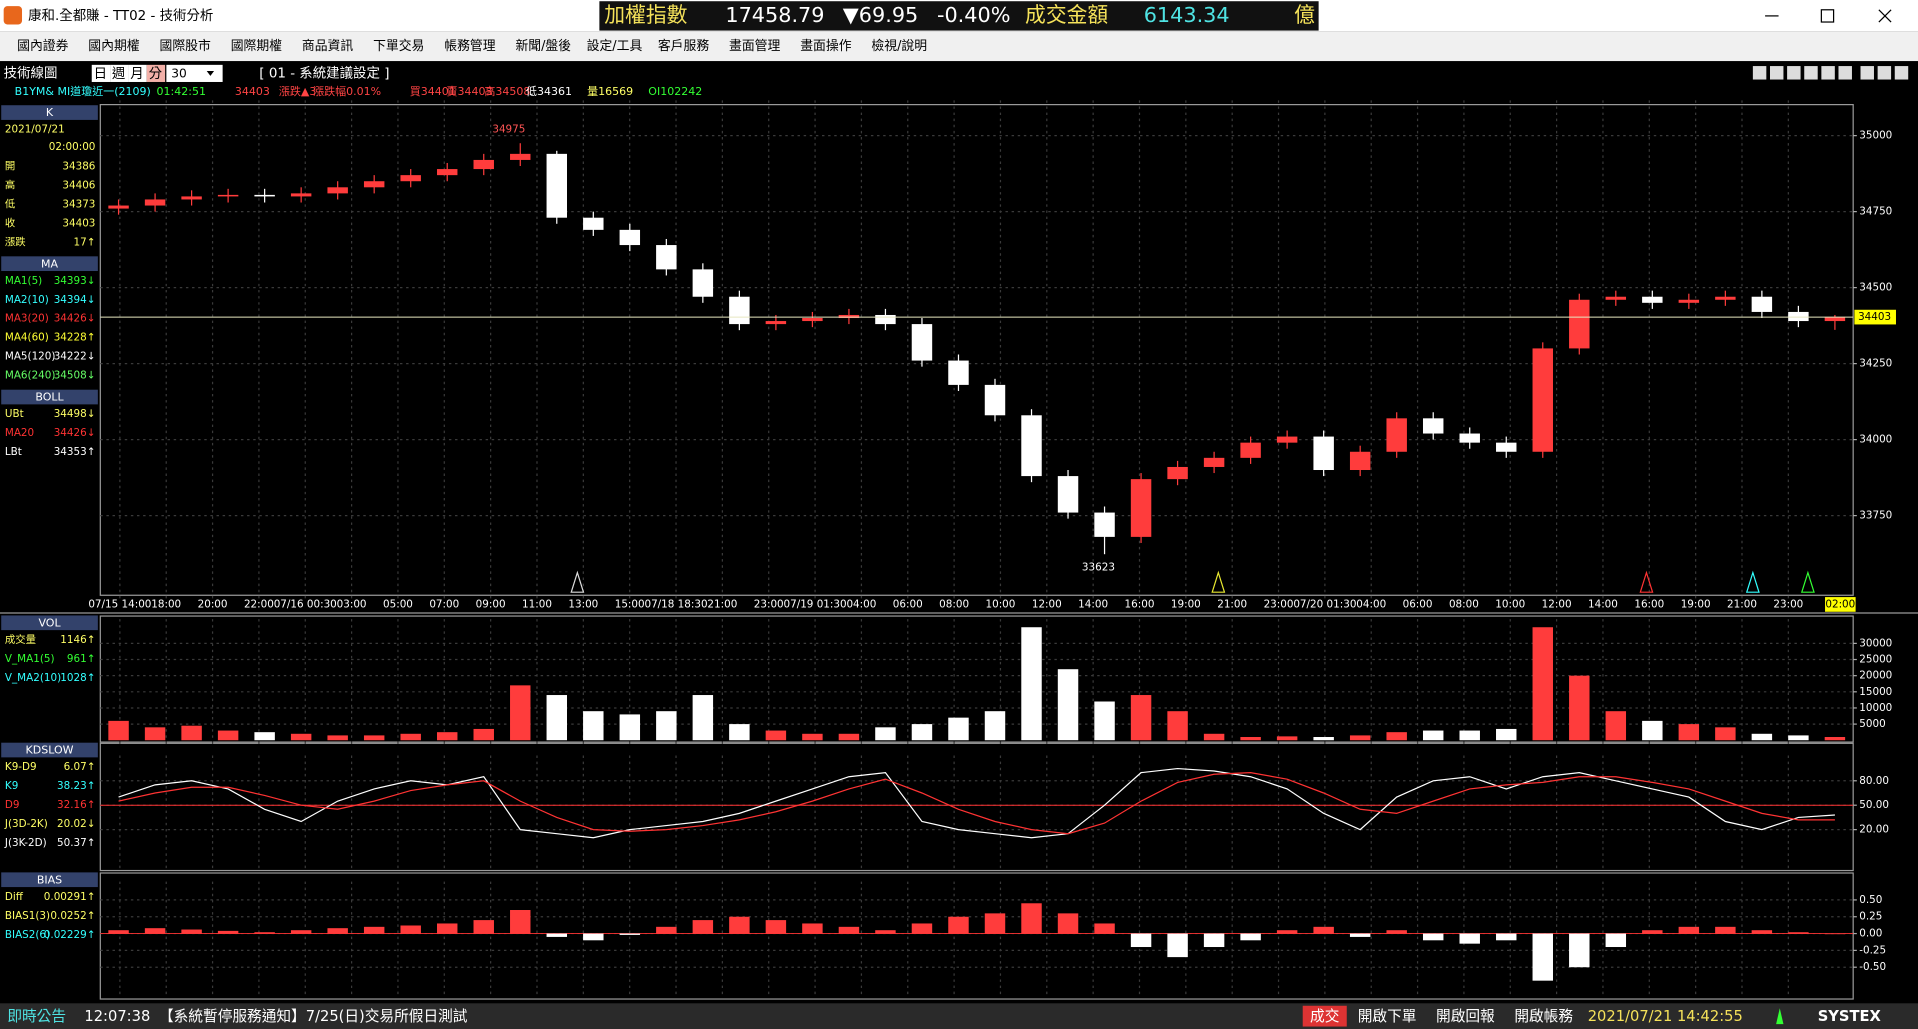 The image size is (1918, 1029). I want to click on menu-item: 帳務管理, so click(469, 46).